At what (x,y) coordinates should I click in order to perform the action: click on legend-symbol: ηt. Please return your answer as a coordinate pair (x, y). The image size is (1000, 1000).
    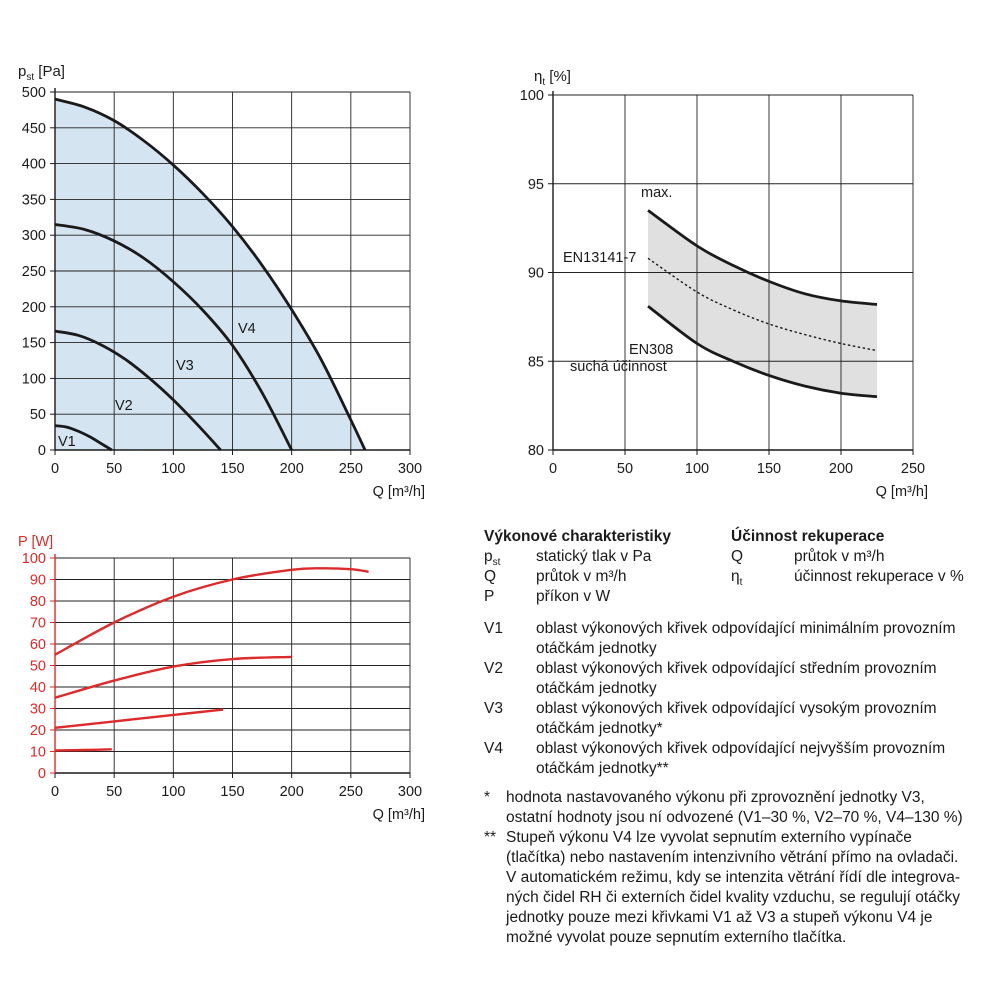
    Looking at the image, I should click on (737, 578).